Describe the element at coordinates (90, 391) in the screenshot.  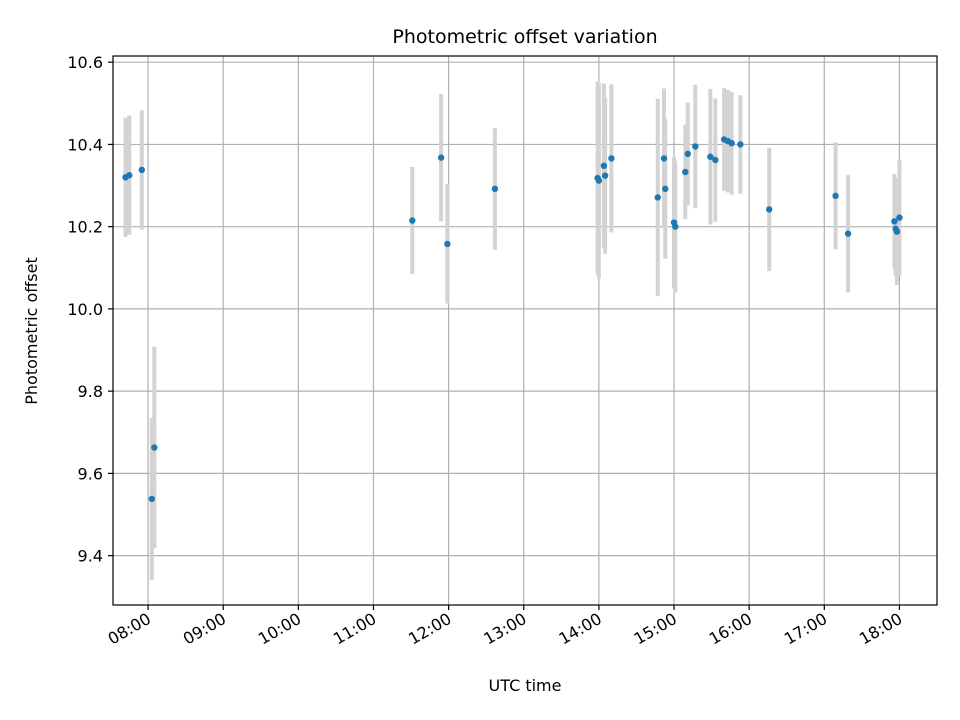
I see `y-tick-label: 9.8` at that location.